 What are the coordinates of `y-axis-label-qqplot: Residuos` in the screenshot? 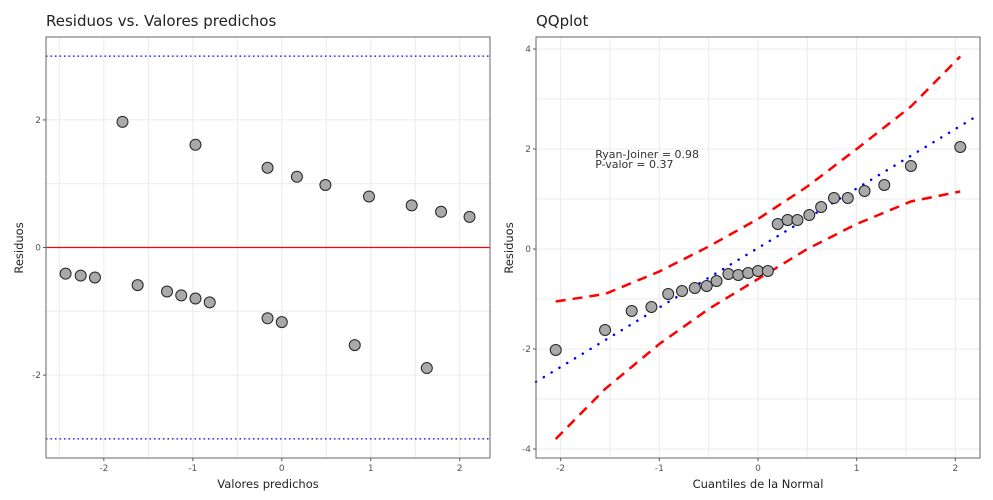 It's located at (509, 247).